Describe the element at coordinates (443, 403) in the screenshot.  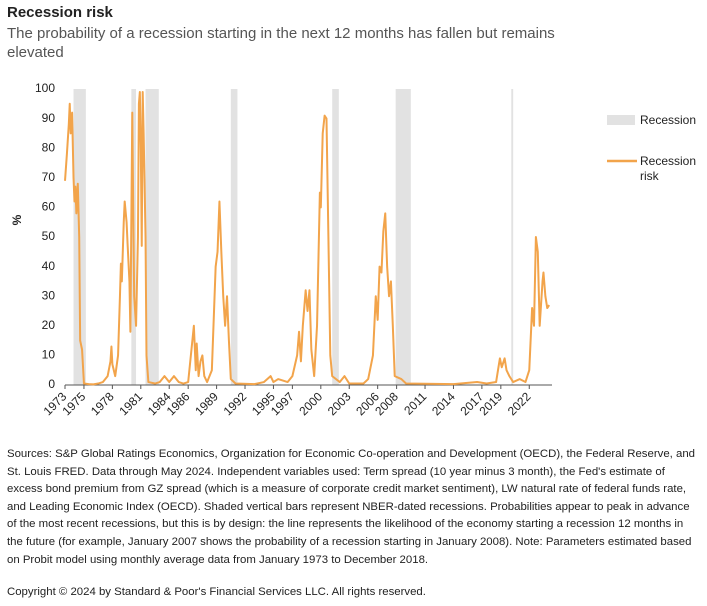
I see `x-tick-label: 2014` at that location.